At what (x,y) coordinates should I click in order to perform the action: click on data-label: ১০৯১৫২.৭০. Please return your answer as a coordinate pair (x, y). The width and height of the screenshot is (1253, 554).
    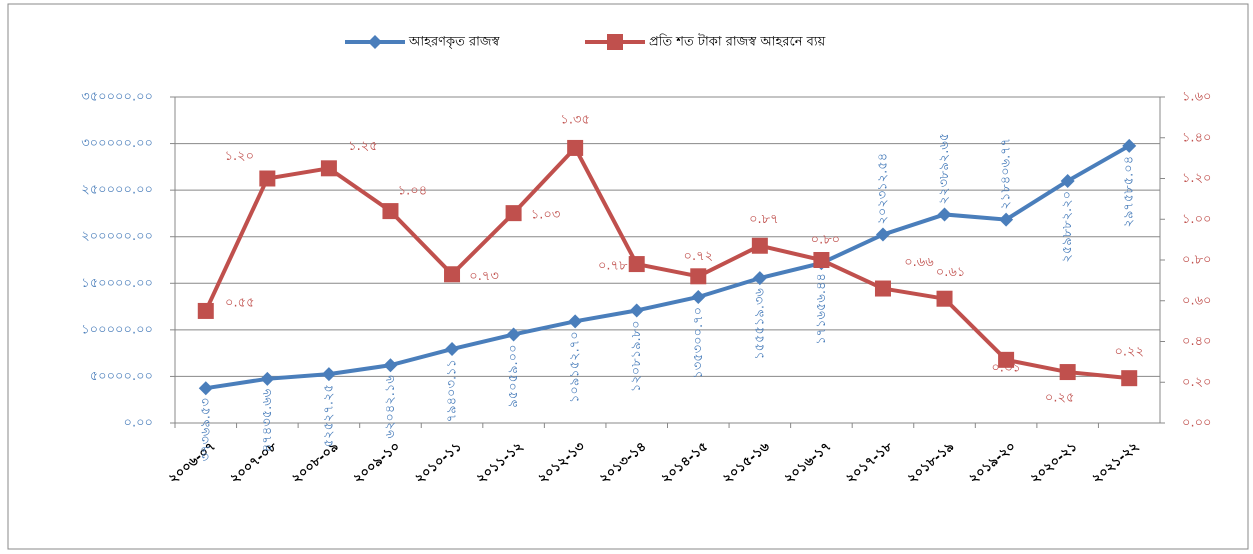
    Looking at the image, I should click on (575, 367).